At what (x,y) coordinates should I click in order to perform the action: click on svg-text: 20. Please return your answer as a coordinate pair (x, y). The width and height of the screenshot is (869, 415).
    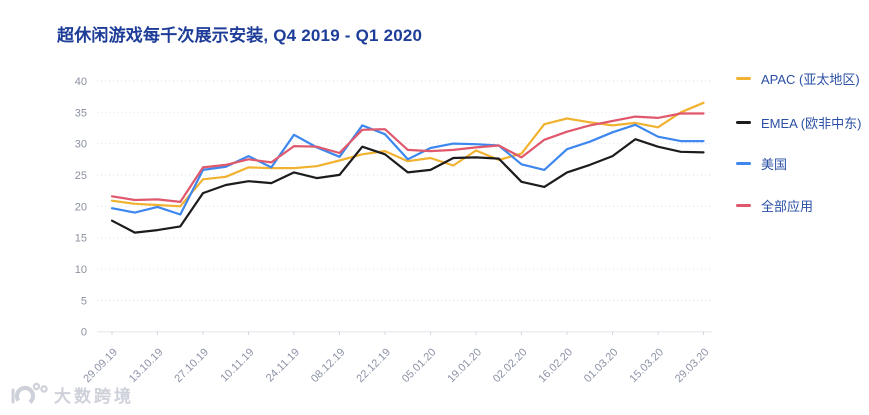
    Looking at the image, I should click on (81, 207).